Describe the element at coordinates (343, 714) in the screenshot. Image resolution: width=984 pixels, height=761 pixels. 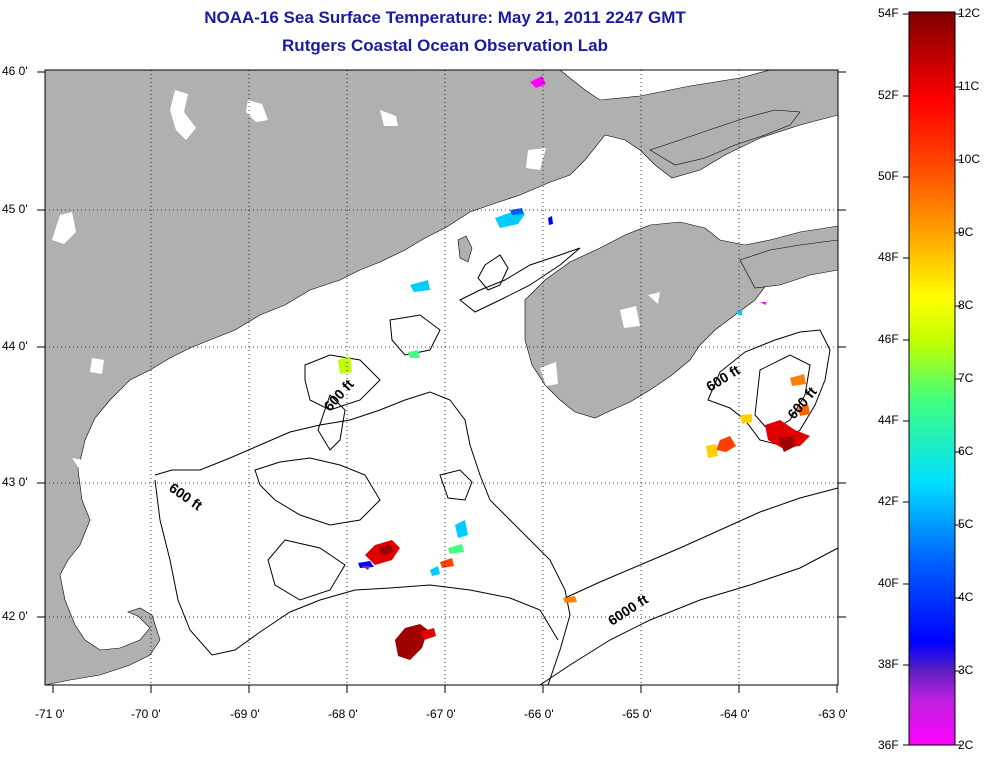
I see `lon-label: -68 0'` at that location.